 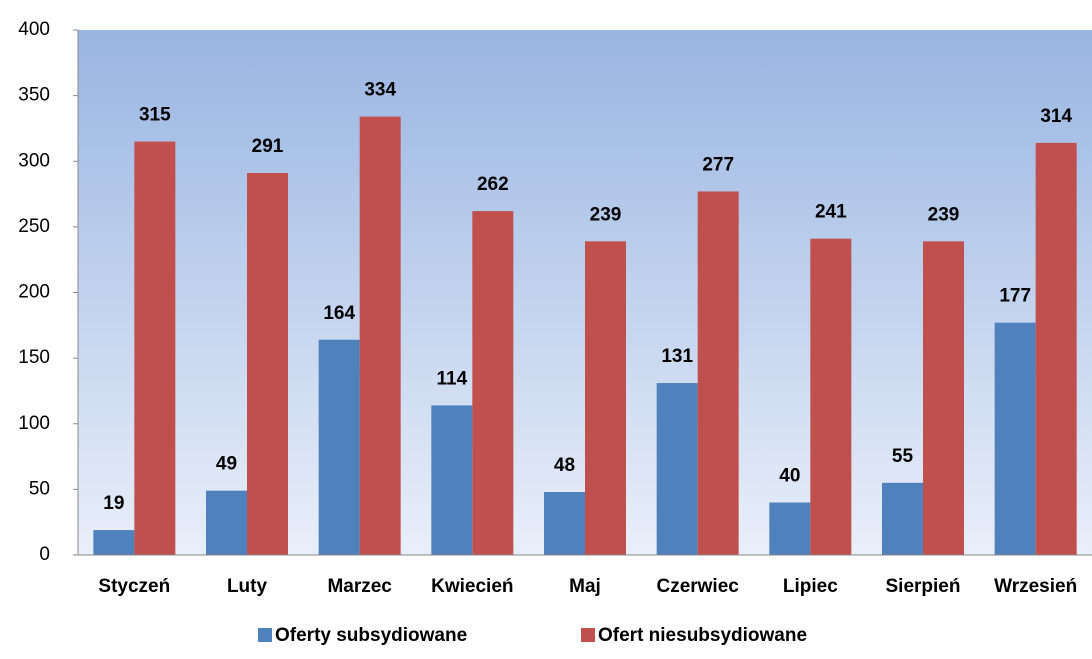 I want to click on x-tick-label: Wrzesień, so click(x=1035, y=586).